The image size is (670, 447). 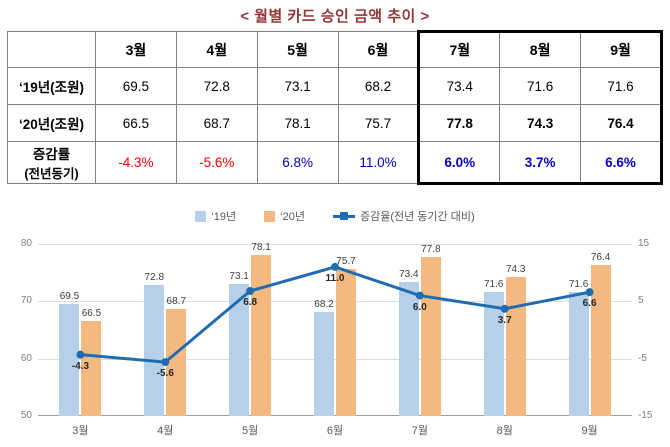 What do you see at coordinates (645, 415) in the screenshot?
I see `right-axis-tick: -15` at bounding box center [645, 415].